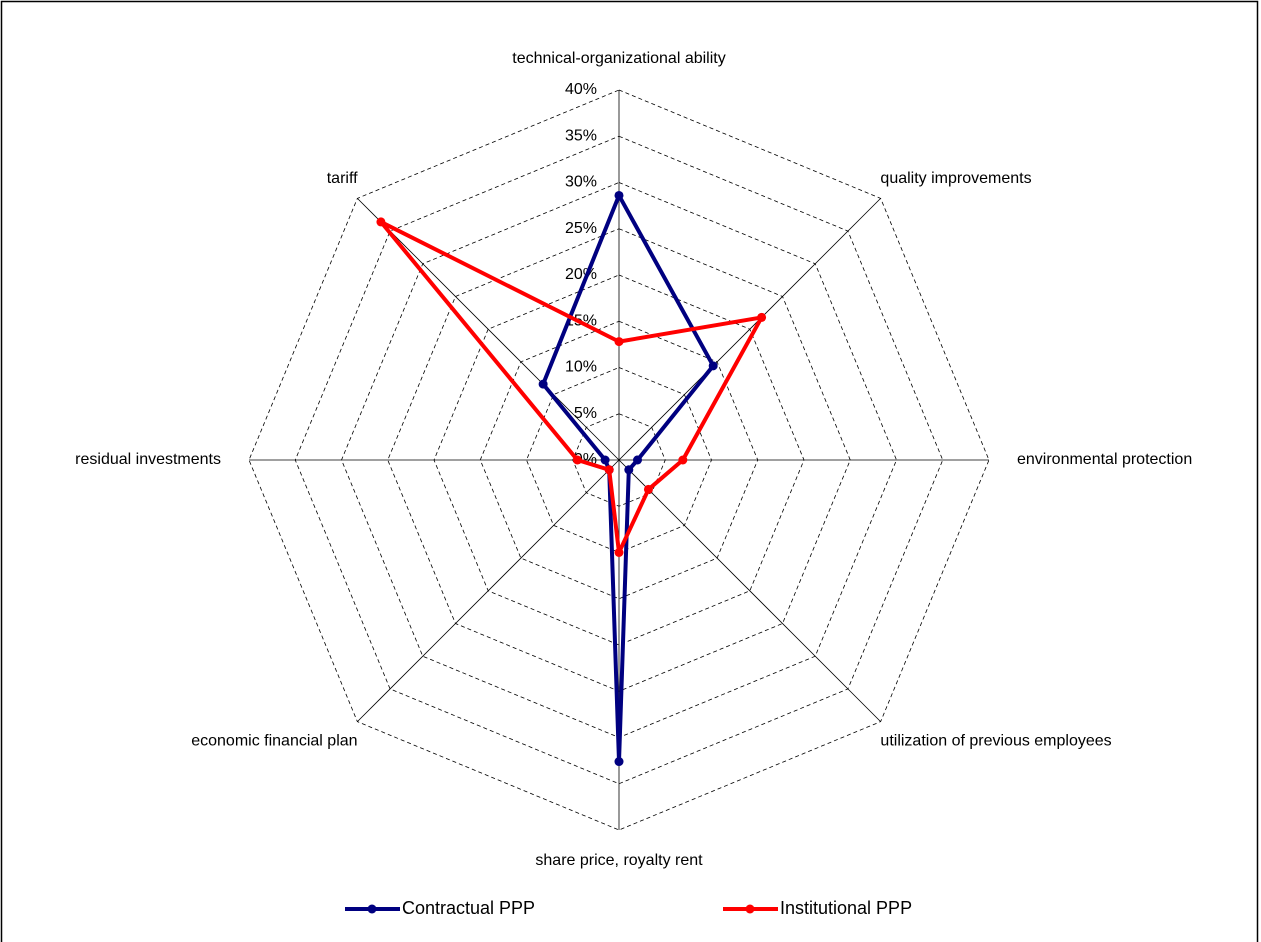 The height and width of the screenshot is (942, 1261). I want to click on grid-ring, so click(619, 460).